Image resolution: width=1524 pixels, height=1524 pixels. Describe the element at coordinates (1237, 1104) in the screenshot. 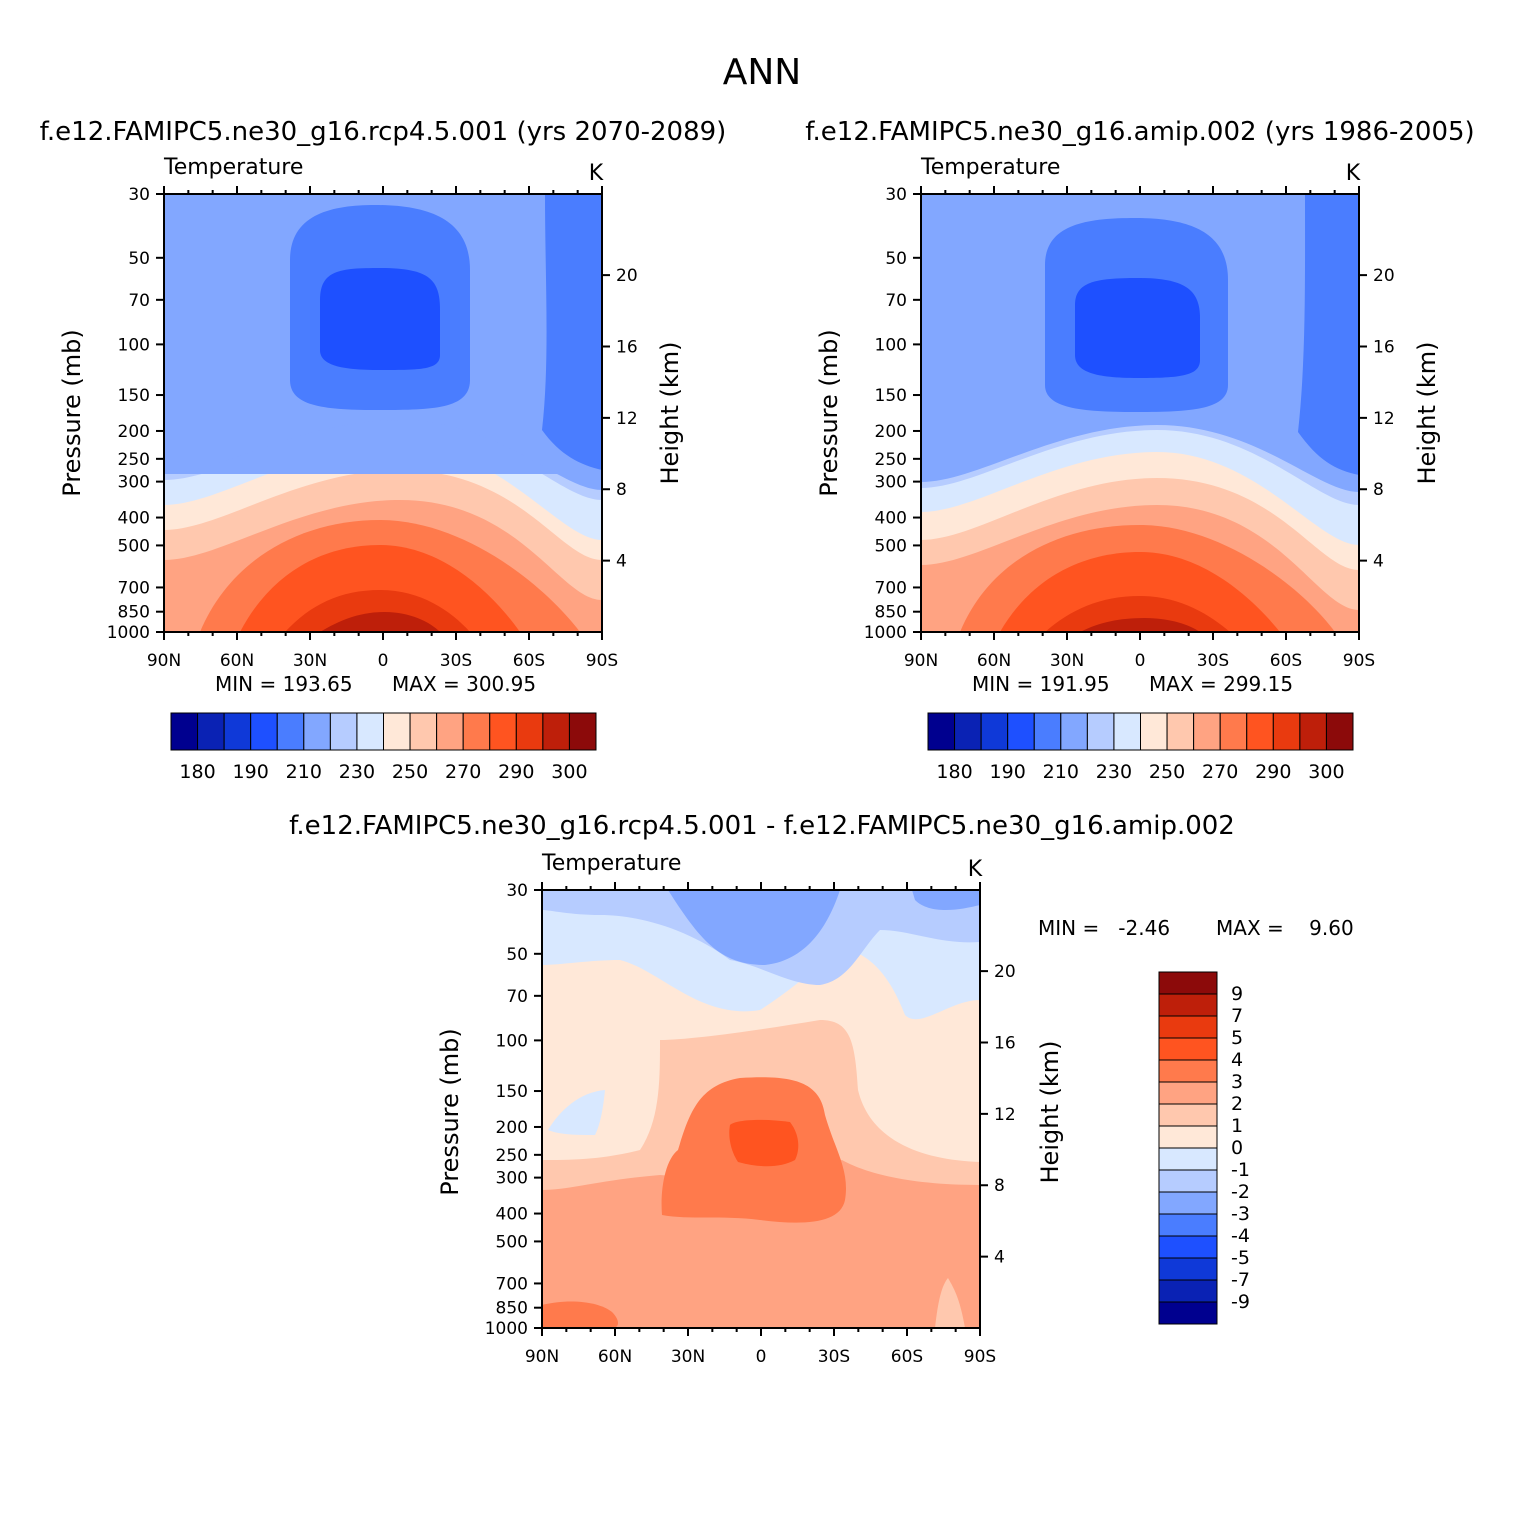

I see `colorbar-label: 2` at that location.